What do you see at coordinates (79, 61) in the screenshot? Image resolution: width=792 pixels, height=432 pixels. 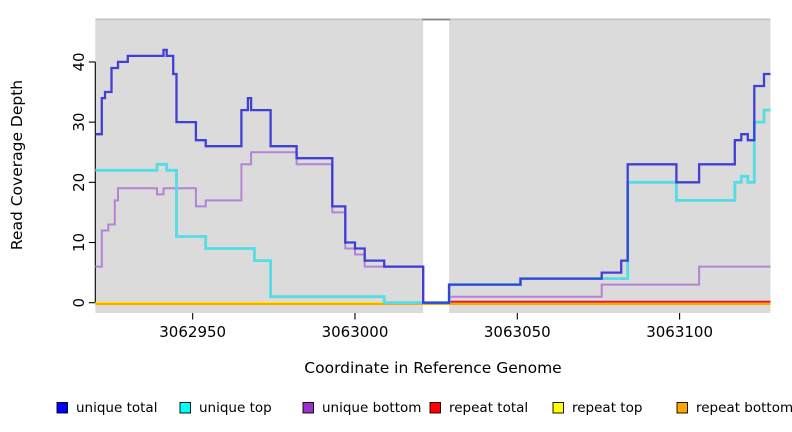 I see `y-tick-label: 40` at bounding box center [79, 61].